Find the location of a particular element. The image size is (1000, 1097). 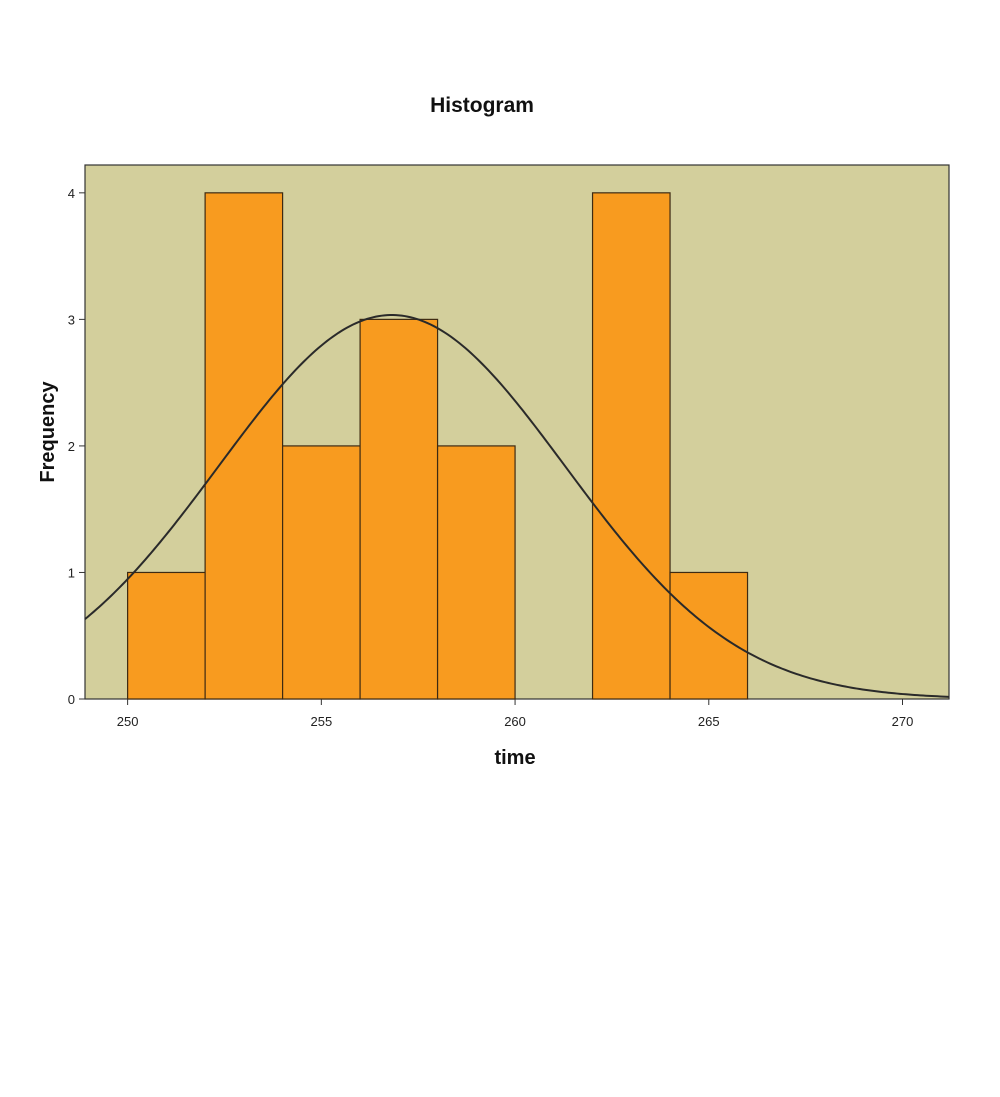

y-tick-label: 1 is located at coordinates (71, 572).